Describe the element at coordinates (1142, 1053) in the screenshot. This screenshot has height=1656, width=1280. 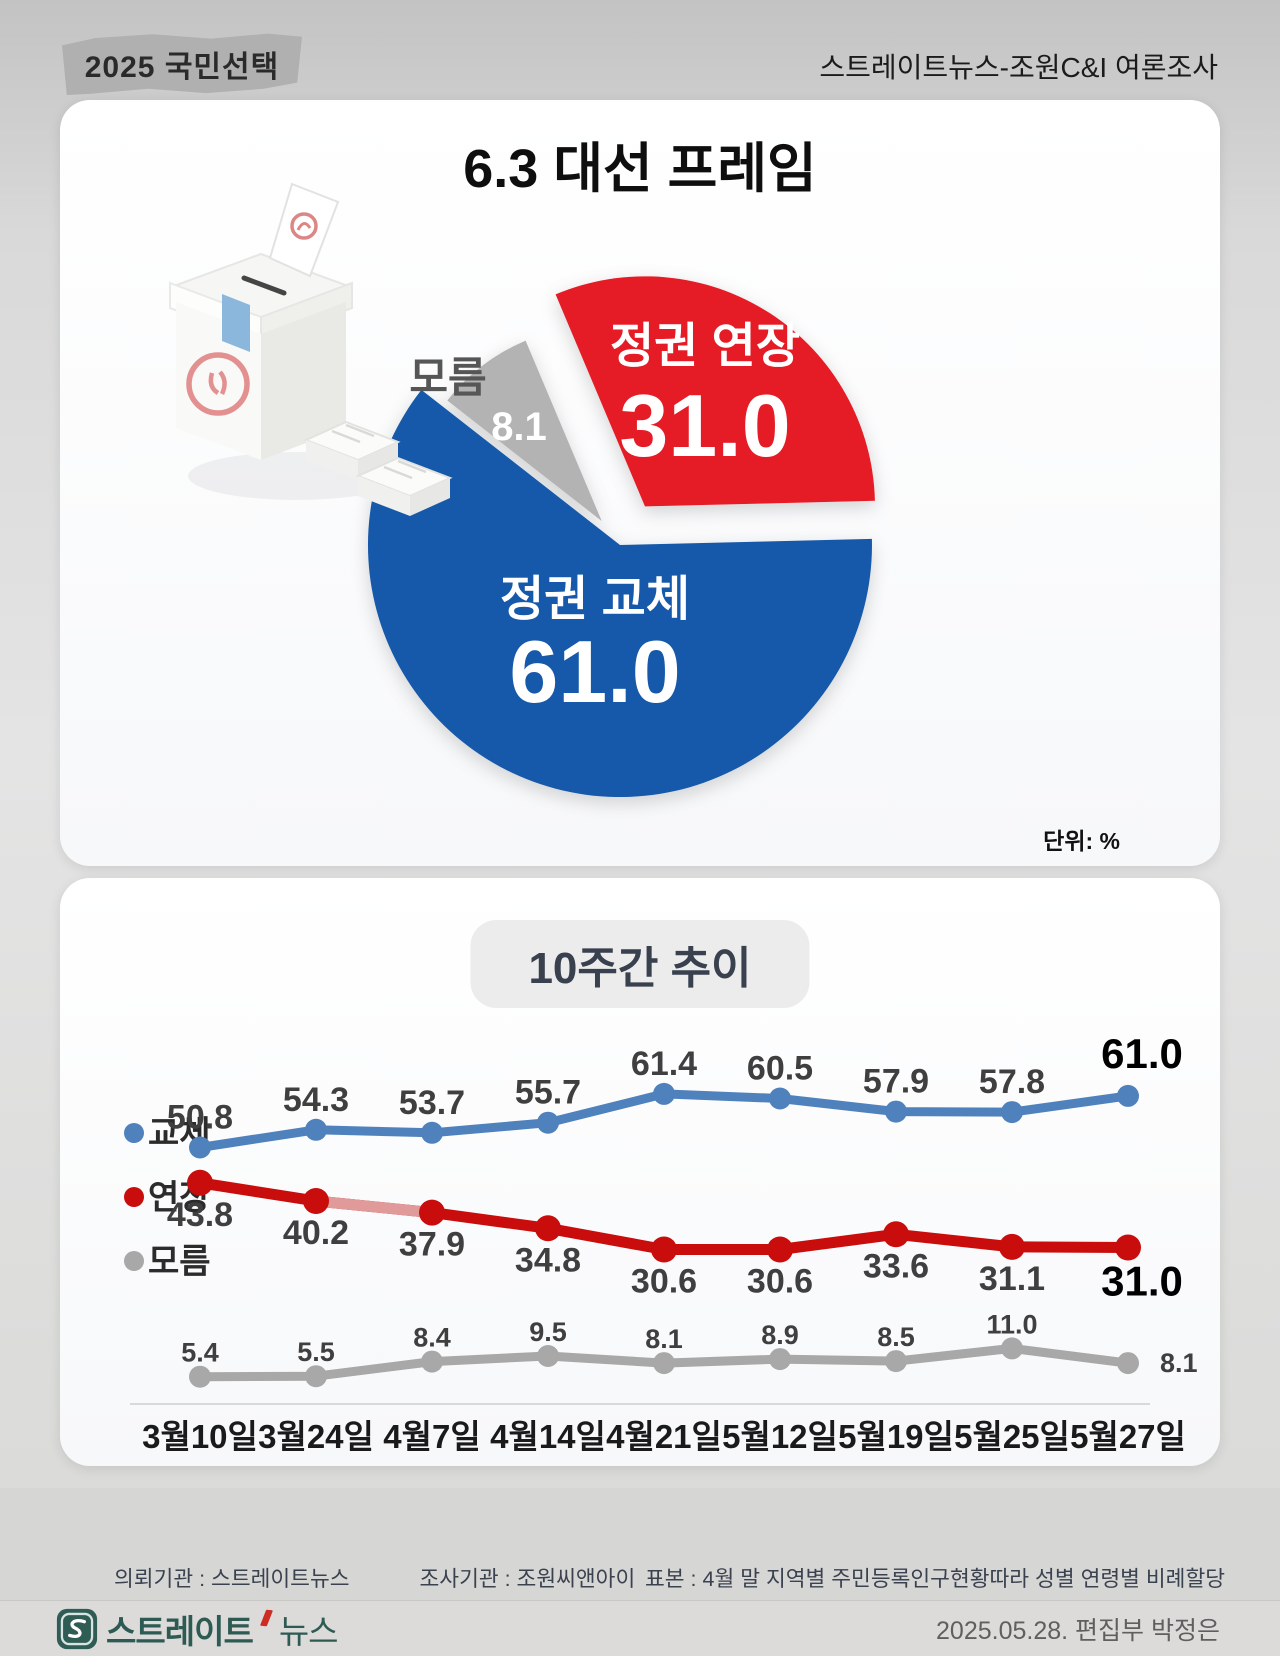
I see `trend-value-label-0-8: 61.0` at that location.